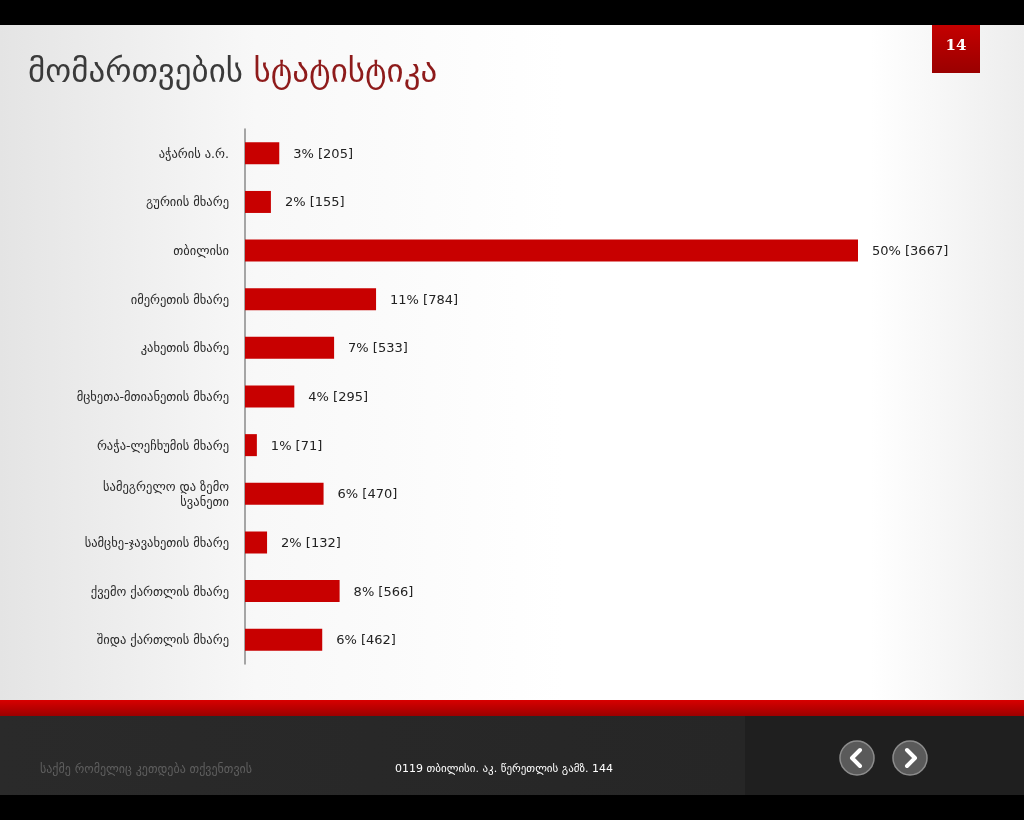  I want to click on y-tick-label: მცხეთა-მთიანეთის მხარე, so click(152, 396).